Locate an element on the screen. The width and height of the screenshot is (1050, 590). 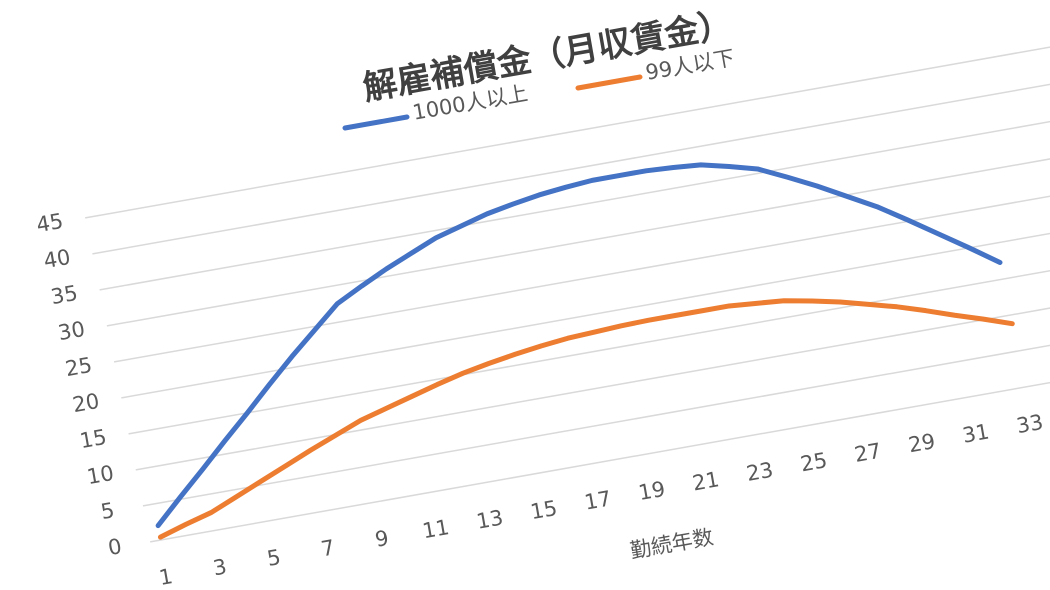
y-tick-label: 40 is located at coordinates (57, 259).